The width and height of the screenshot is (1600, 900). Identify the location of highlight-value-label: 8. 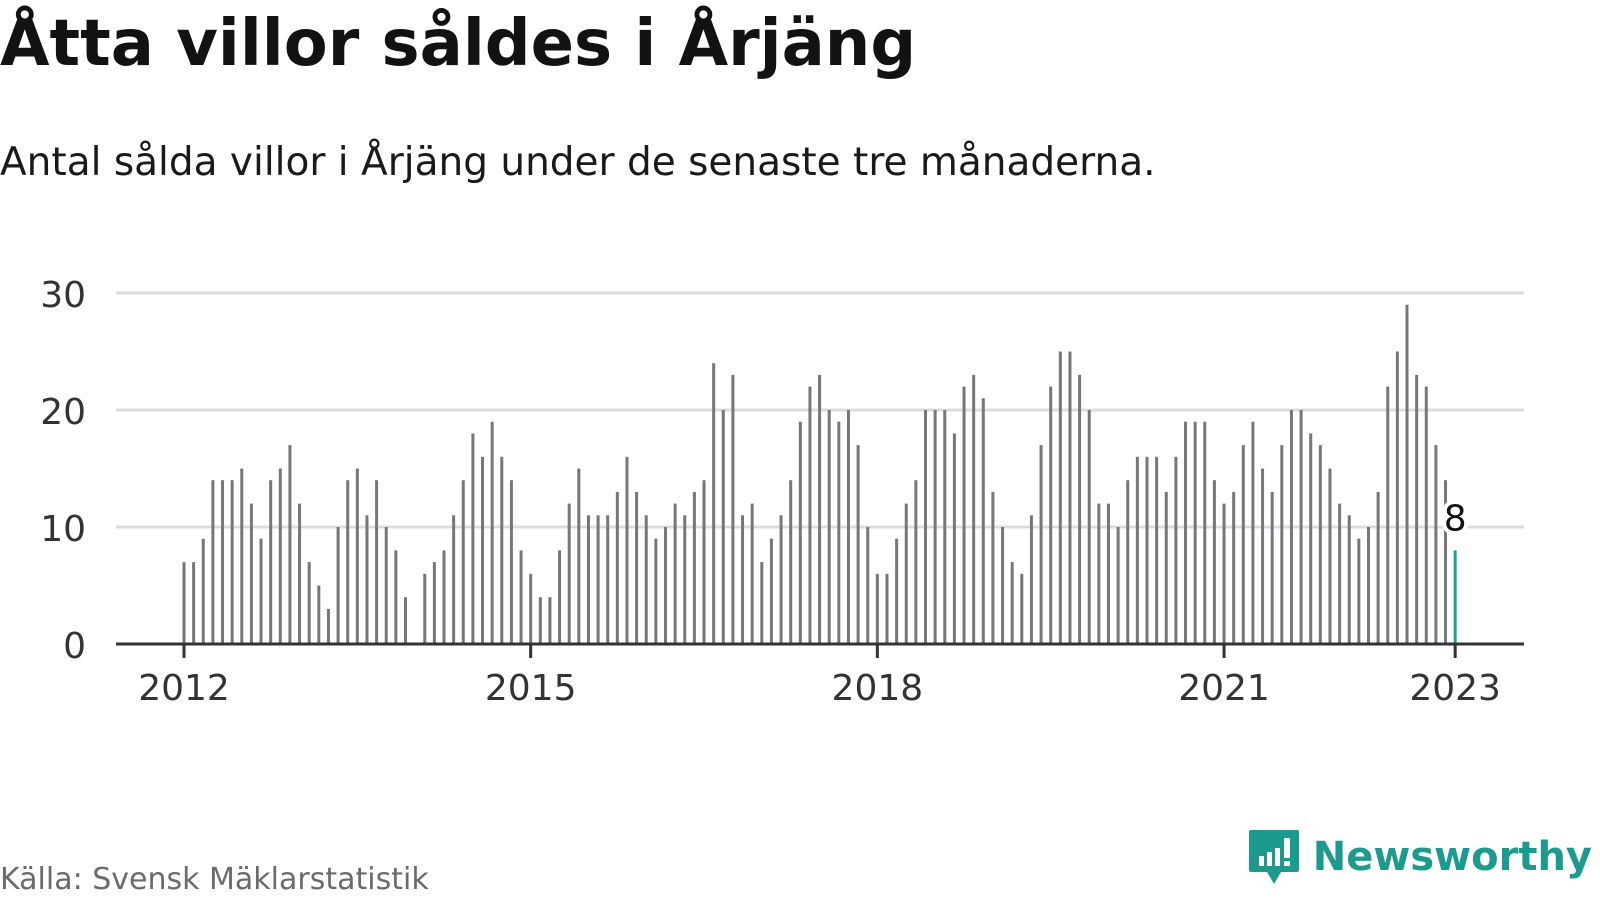
(1455, 518).